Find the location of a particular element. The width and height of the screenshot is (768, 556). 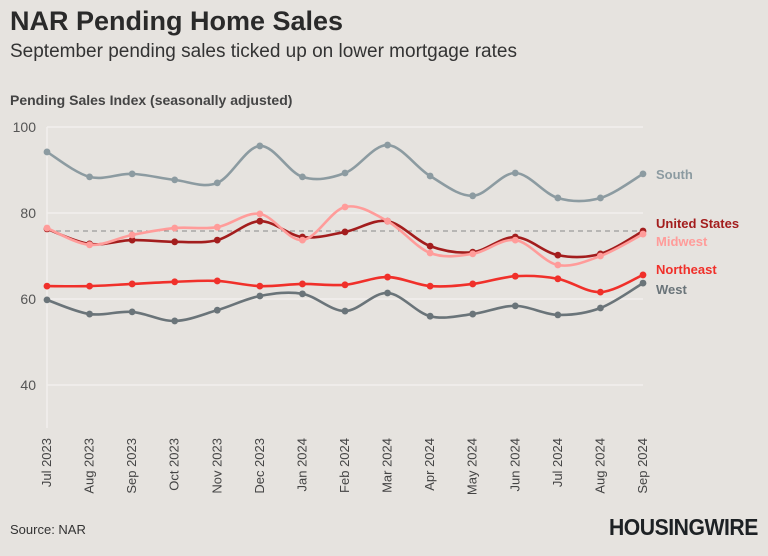

x-tick-label: Jul 2024 is located at coordinates (557, 462).